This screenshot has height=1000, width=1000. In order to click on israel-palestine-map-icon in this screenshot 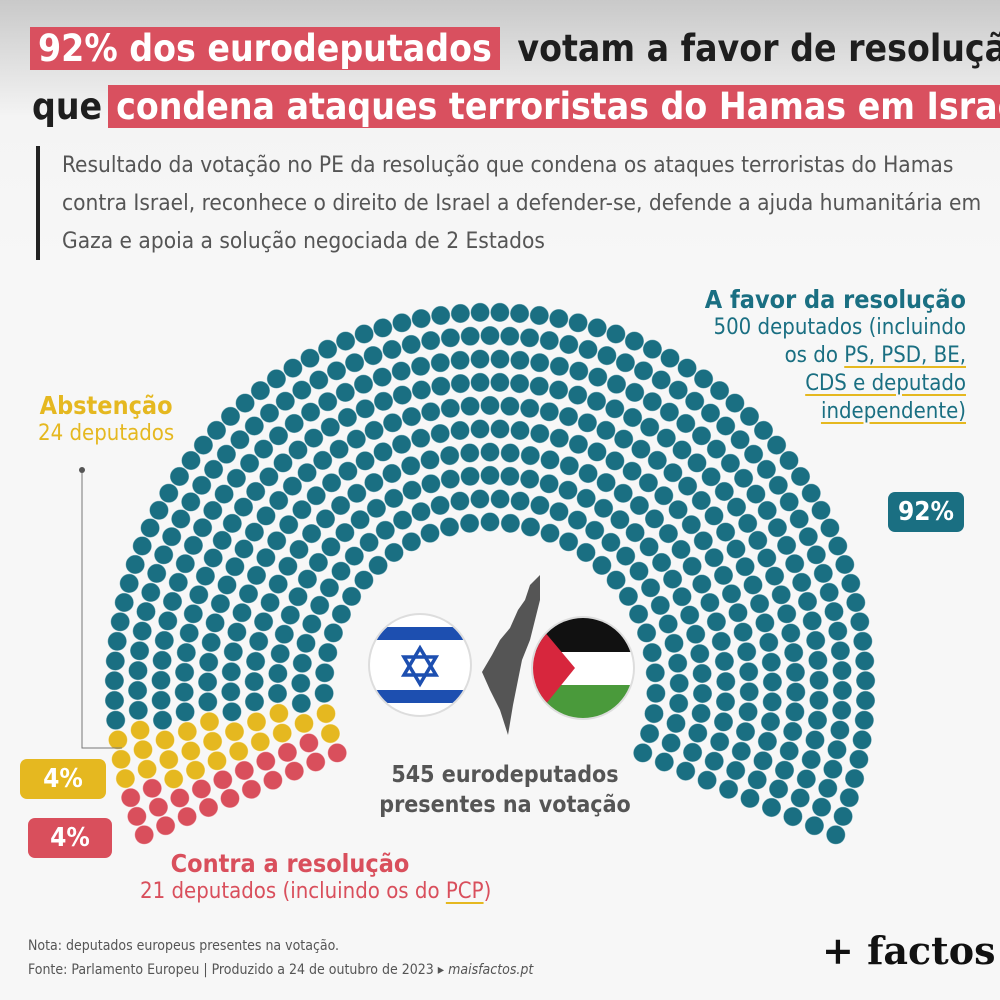, I will do `click(511, 655)`.